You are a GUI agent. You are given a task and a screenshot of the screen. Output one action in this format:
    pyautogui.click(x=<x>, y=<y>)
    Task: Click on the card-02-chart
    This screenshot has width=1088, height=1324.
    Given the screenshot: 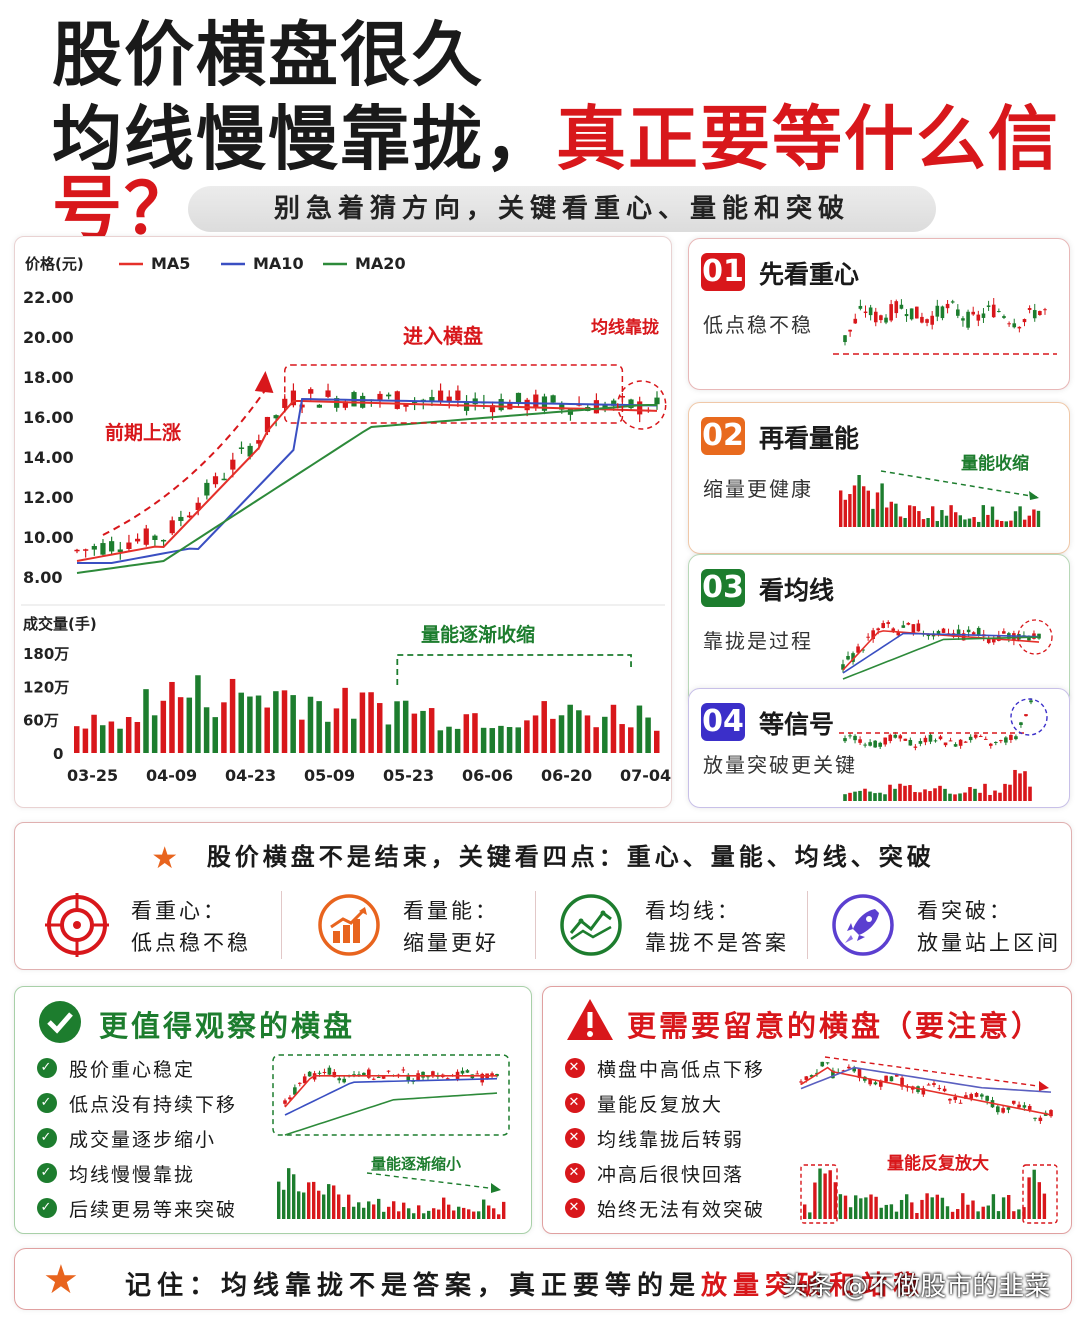 What is the action you would take?
    pyautogui.click(x=940, y=498)
    